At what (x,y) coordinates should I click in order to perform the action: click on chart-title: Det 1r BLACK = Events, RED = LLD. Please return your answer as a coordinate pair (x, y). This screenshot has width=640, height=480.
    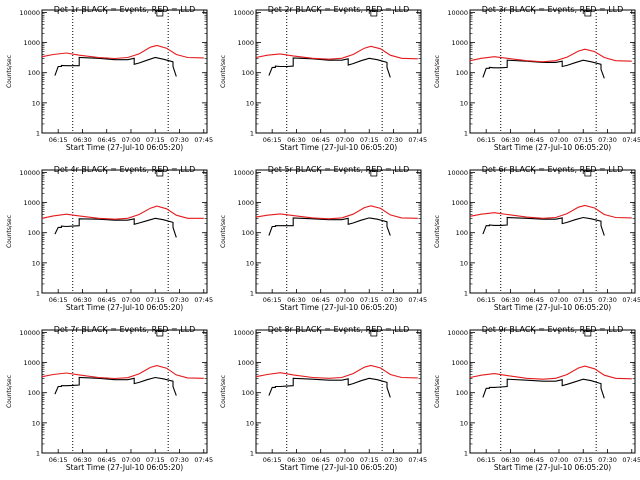
    Looking at the image, I should click on (125, 9).